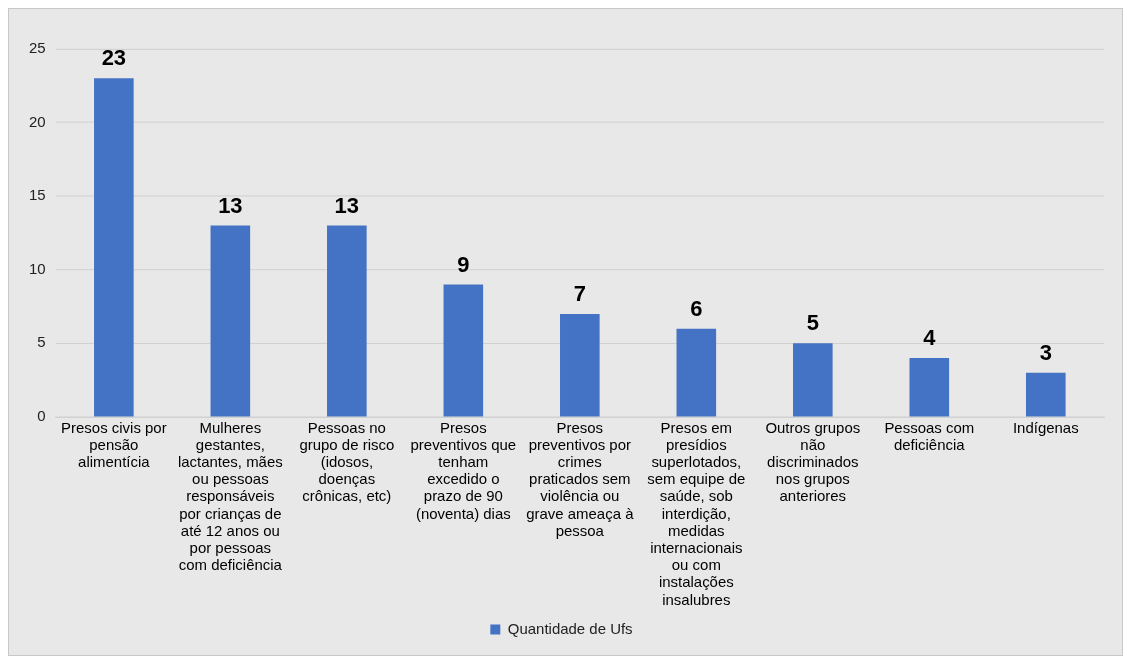 The width and height of the screenshot is (1131, 664). What do you see at coordinates (114, 444) in the screenshot?
I see `x-tick-label: Presos civis por pensão alimentícia` at bounding box center [114, 444].